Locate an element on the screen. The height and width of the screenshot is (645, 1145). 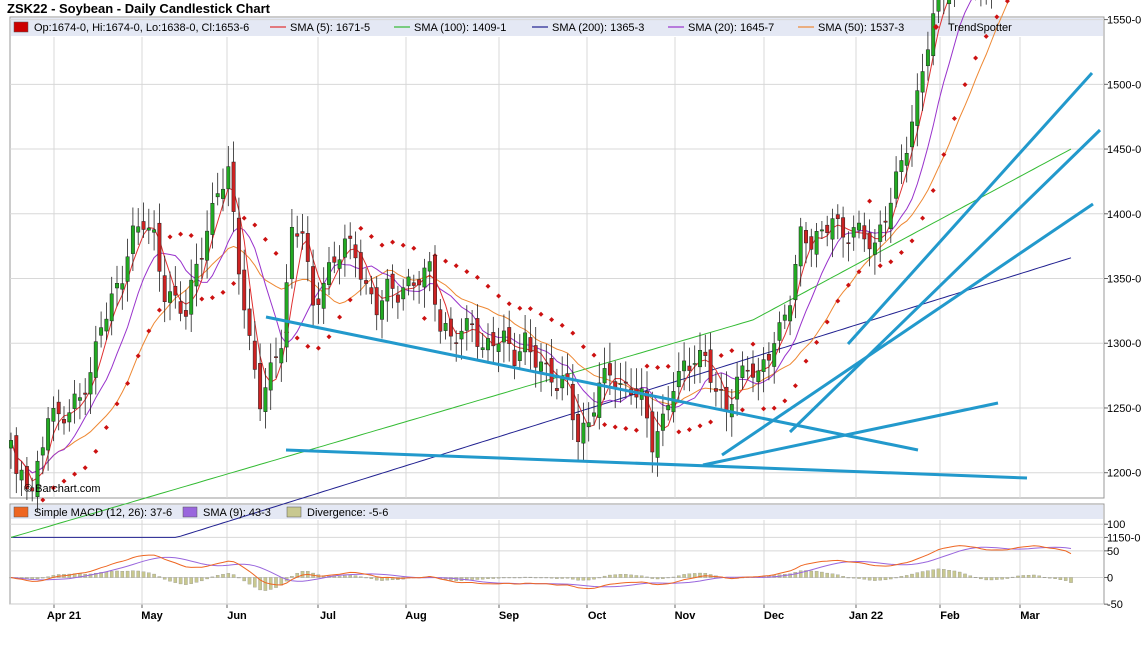
macd-line is located at coordinates (541, 567).